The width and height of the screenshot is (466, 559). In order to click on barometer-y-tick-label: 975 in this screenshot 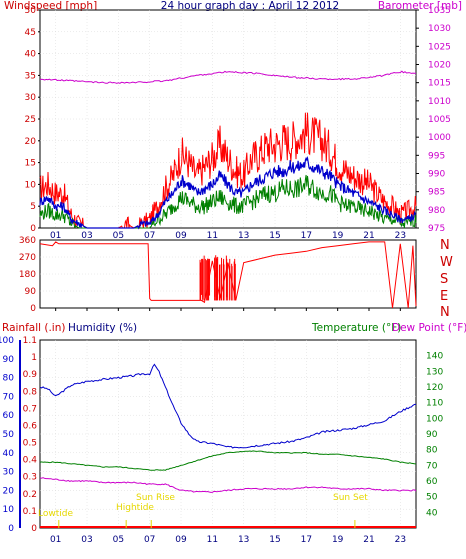, I will do `click(436, 229)`.